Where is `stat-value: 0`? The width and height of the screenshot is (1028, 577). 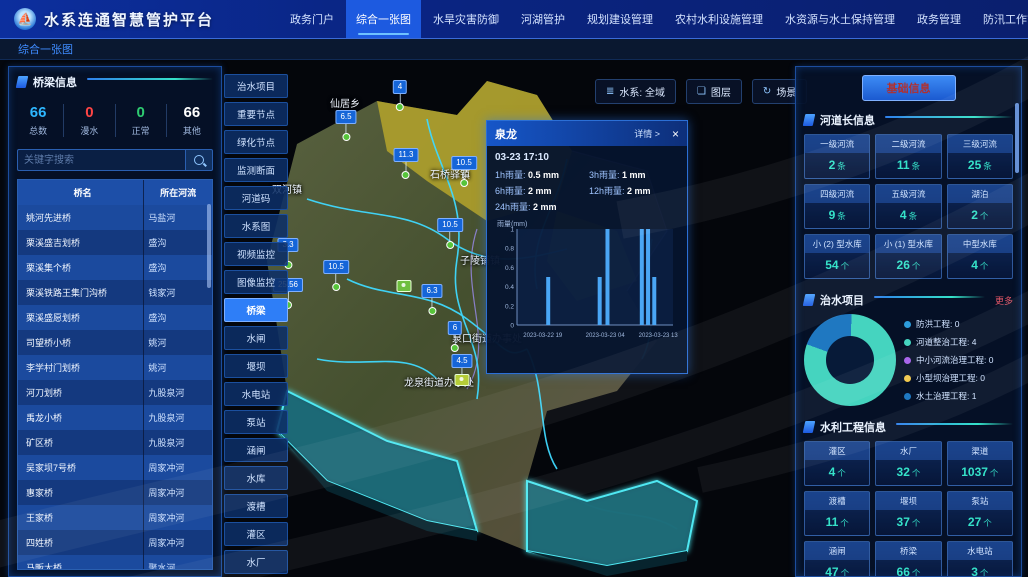 stat-value: 0 is located at coordinates (89, 112).